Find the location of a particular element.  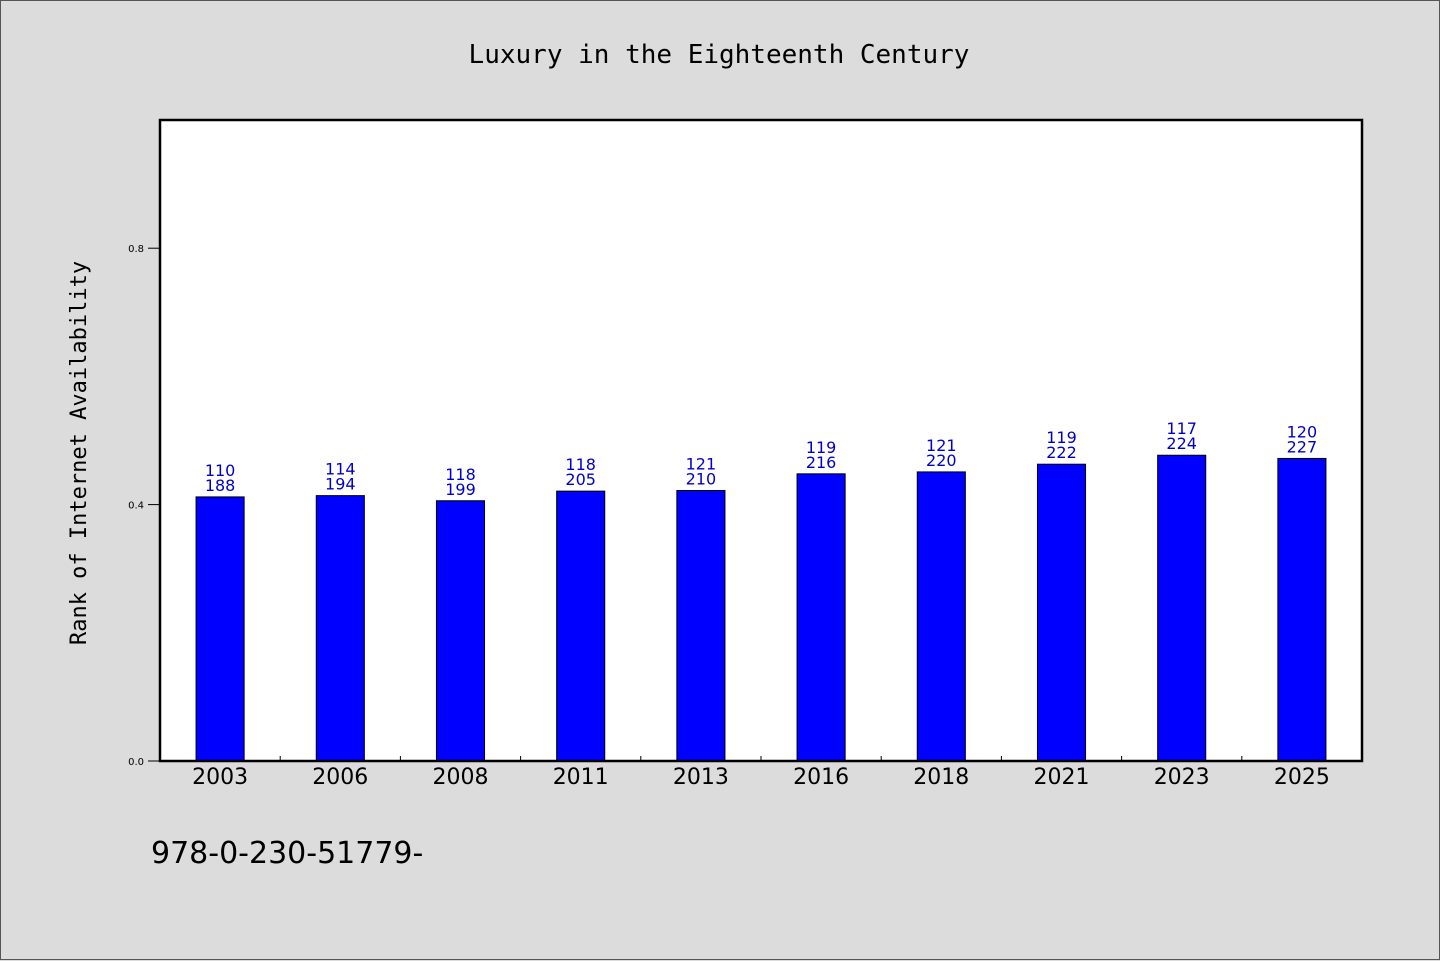

bar-2018 is located at coordinates (941, 616).